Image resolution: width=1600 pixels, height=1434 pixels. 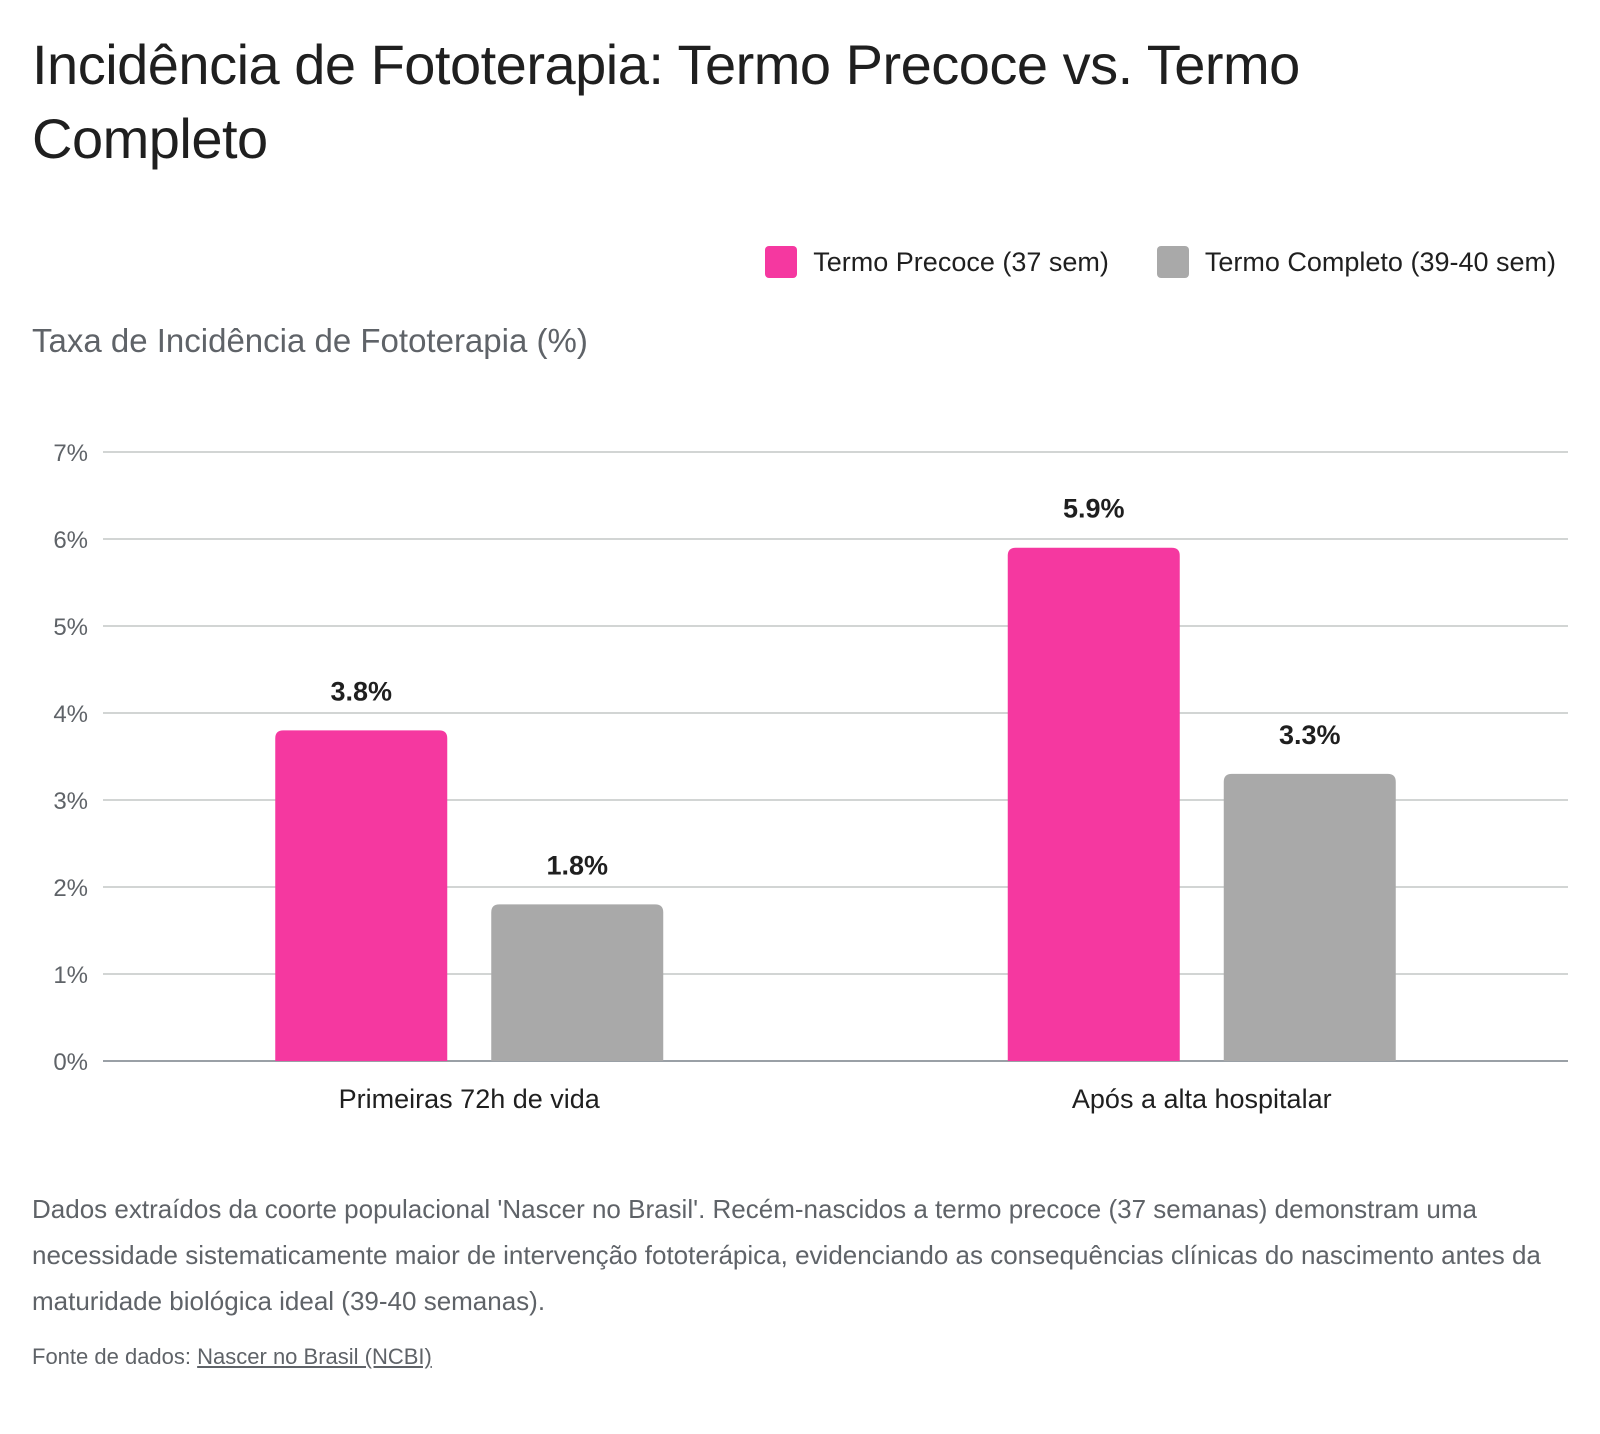 What do you see at coordinates (70, 627) in the screenshot?
I see `y-tick-label: 5%` at bounding box center [70, 627].